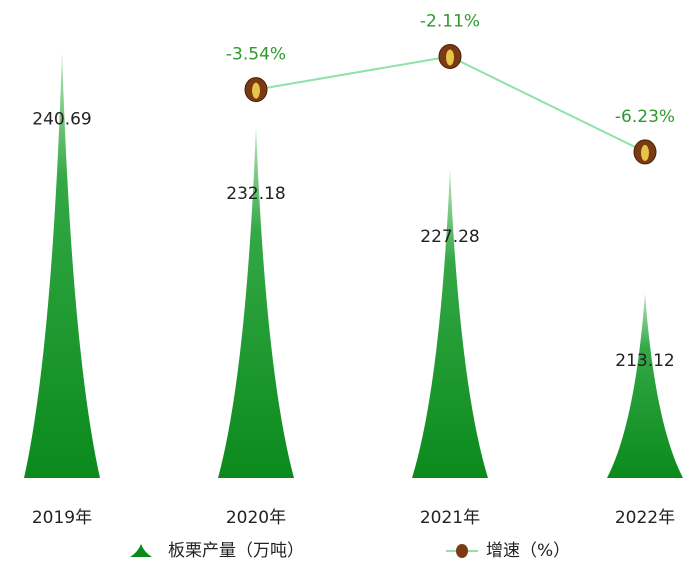  I want to click on data-label: 213.12, so click(644, 361).